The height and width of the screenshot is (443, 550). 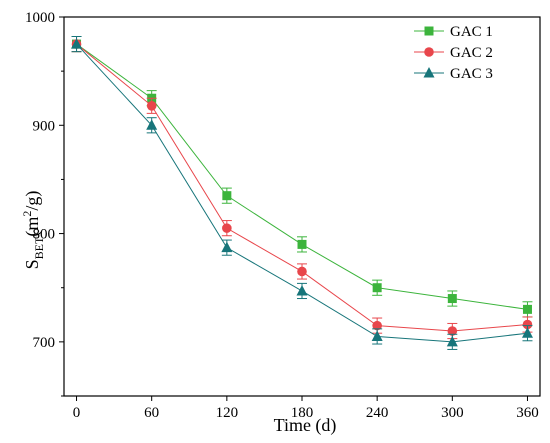 What do you see at coordinates (471, 32) in the screenshot?
I see `legend-label: GAC 1` at bounding box center [471, 32].